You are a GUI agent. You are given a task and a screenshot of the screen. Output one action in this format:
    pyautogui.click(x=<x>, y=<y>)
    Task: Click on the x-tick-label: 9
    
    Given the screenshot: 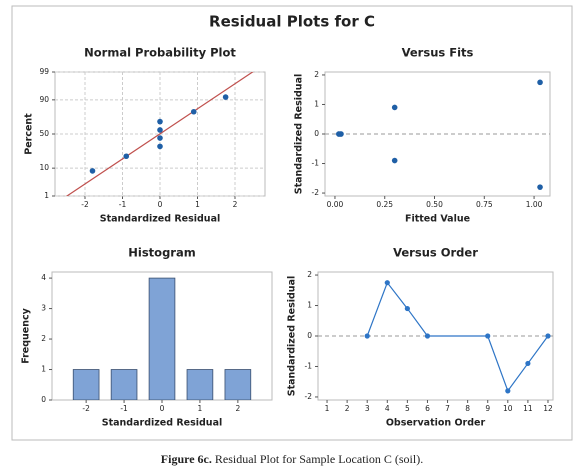 What is the action you would take?
    pyautogui.click(x=487, y=408)
    